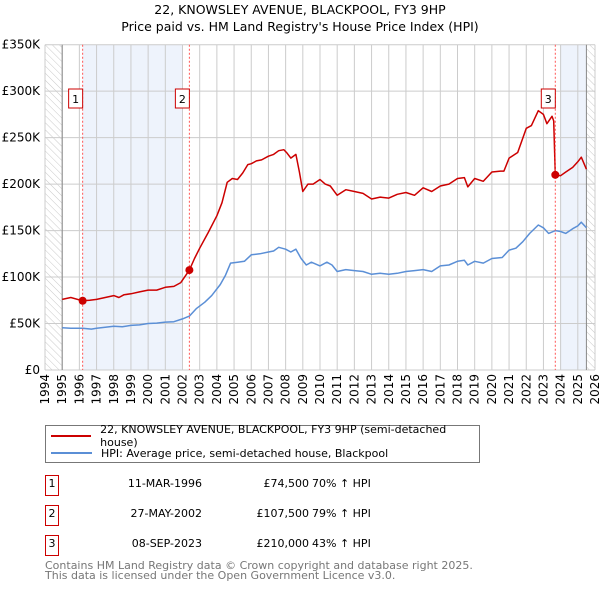 Image resolution: width=600 pixels, height=590 pixels. I want to click on x-tick-label: 1997, so click(97, 389).